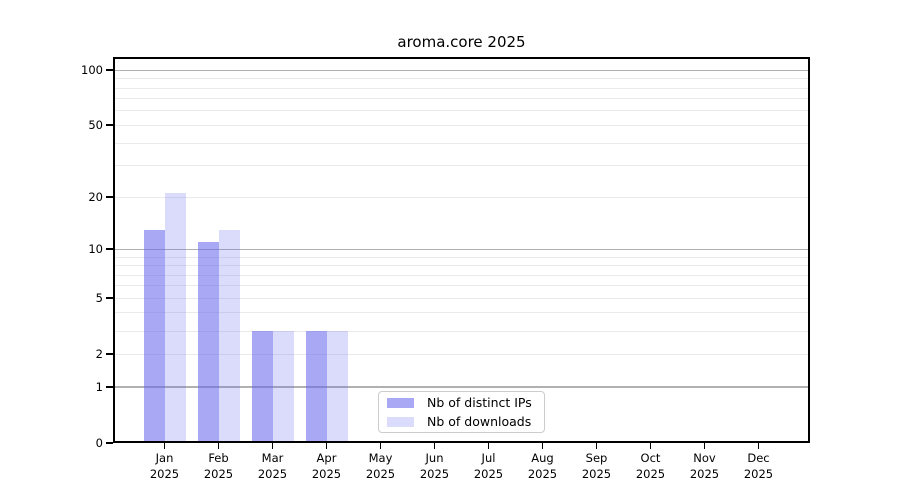 The image size is (900, 500). I want to click on x-tick-label: Nov 2025, so click(705, 466).